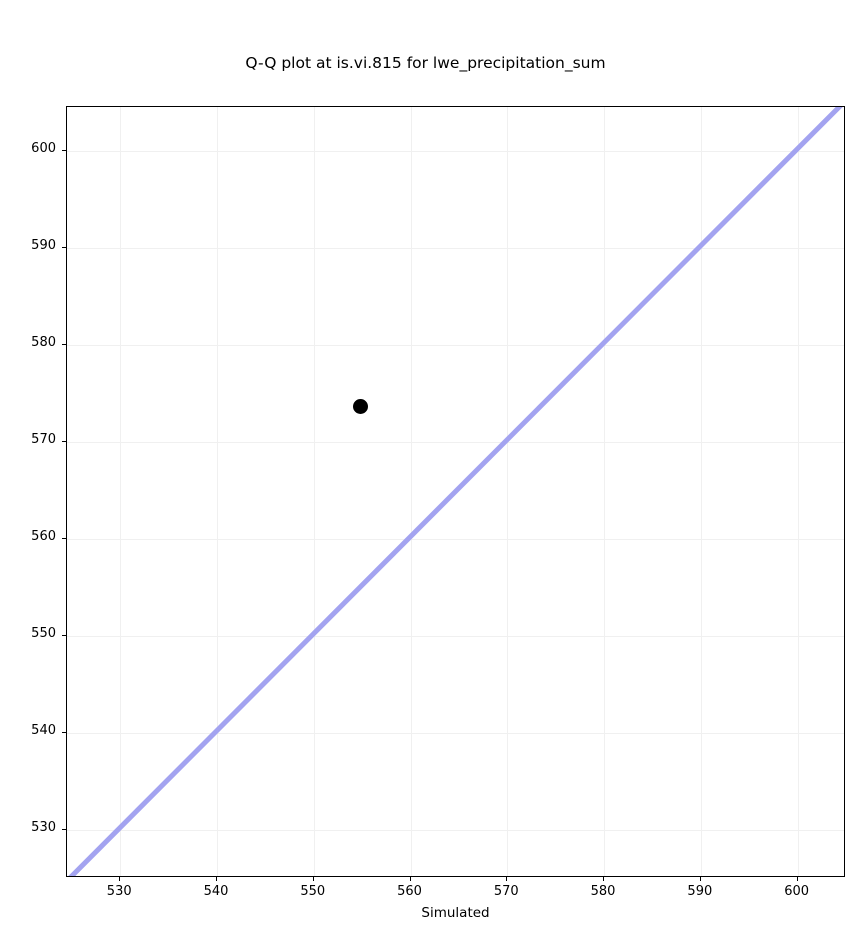 The image size is (851, 934). I want to click on x-axis-tick-label: 550, so click(313, 891).